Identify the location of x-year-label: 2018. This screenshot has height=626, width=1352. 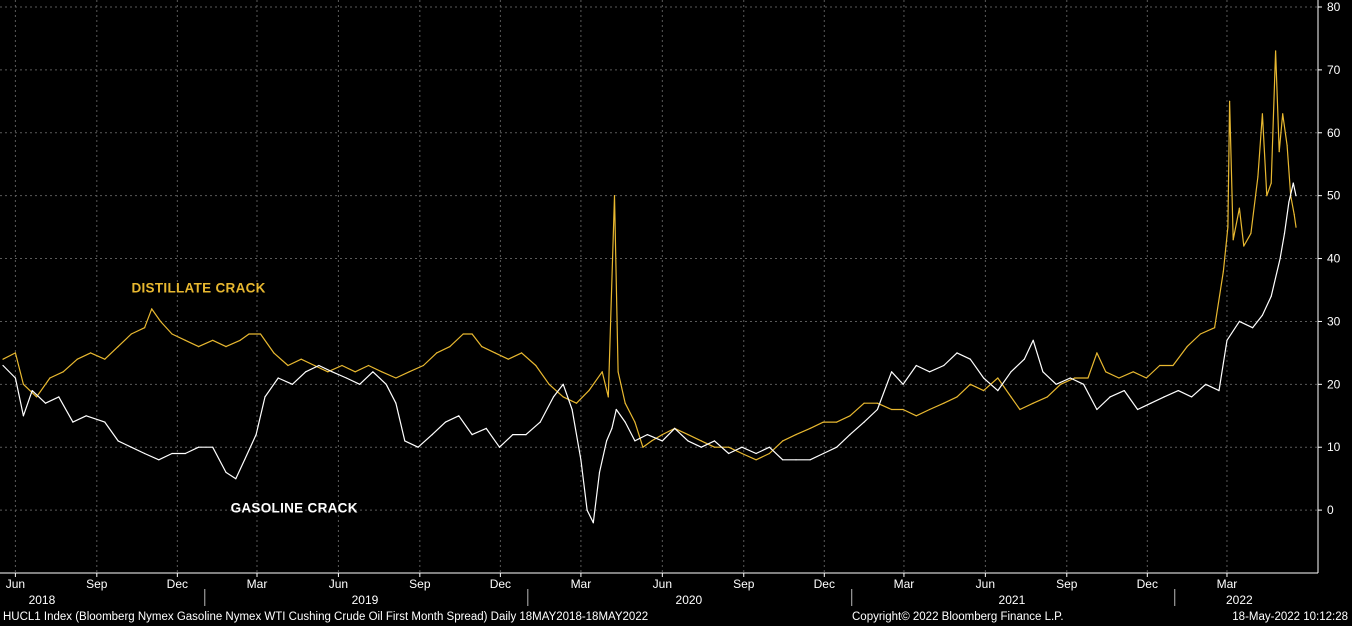
(42, 600).